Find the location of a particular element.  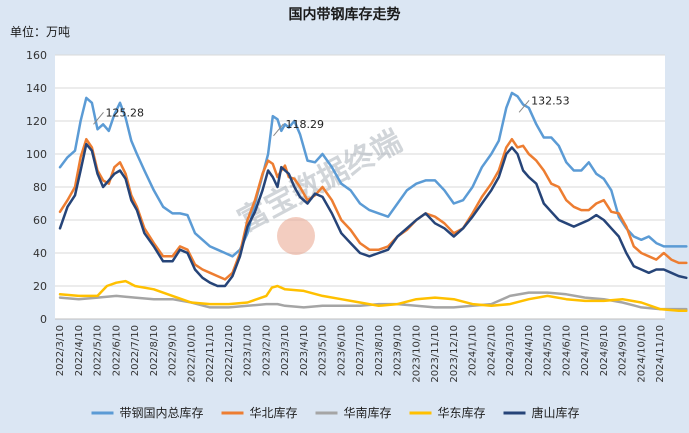

annotation-label-1: 118.29 is located at coordinates (305, 124).